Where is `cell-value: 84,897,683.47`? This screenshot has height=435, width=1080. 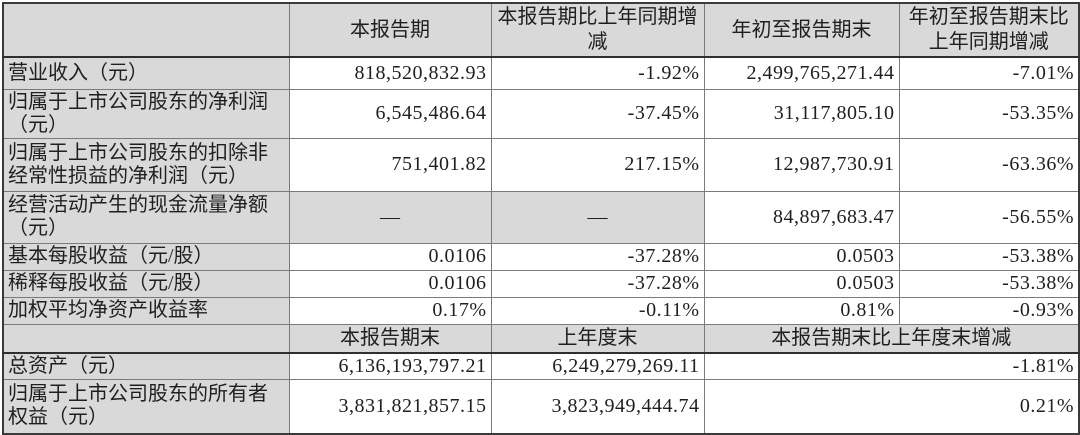 cell-value: 84,897,683.47 is located at coordinates (801, 217).